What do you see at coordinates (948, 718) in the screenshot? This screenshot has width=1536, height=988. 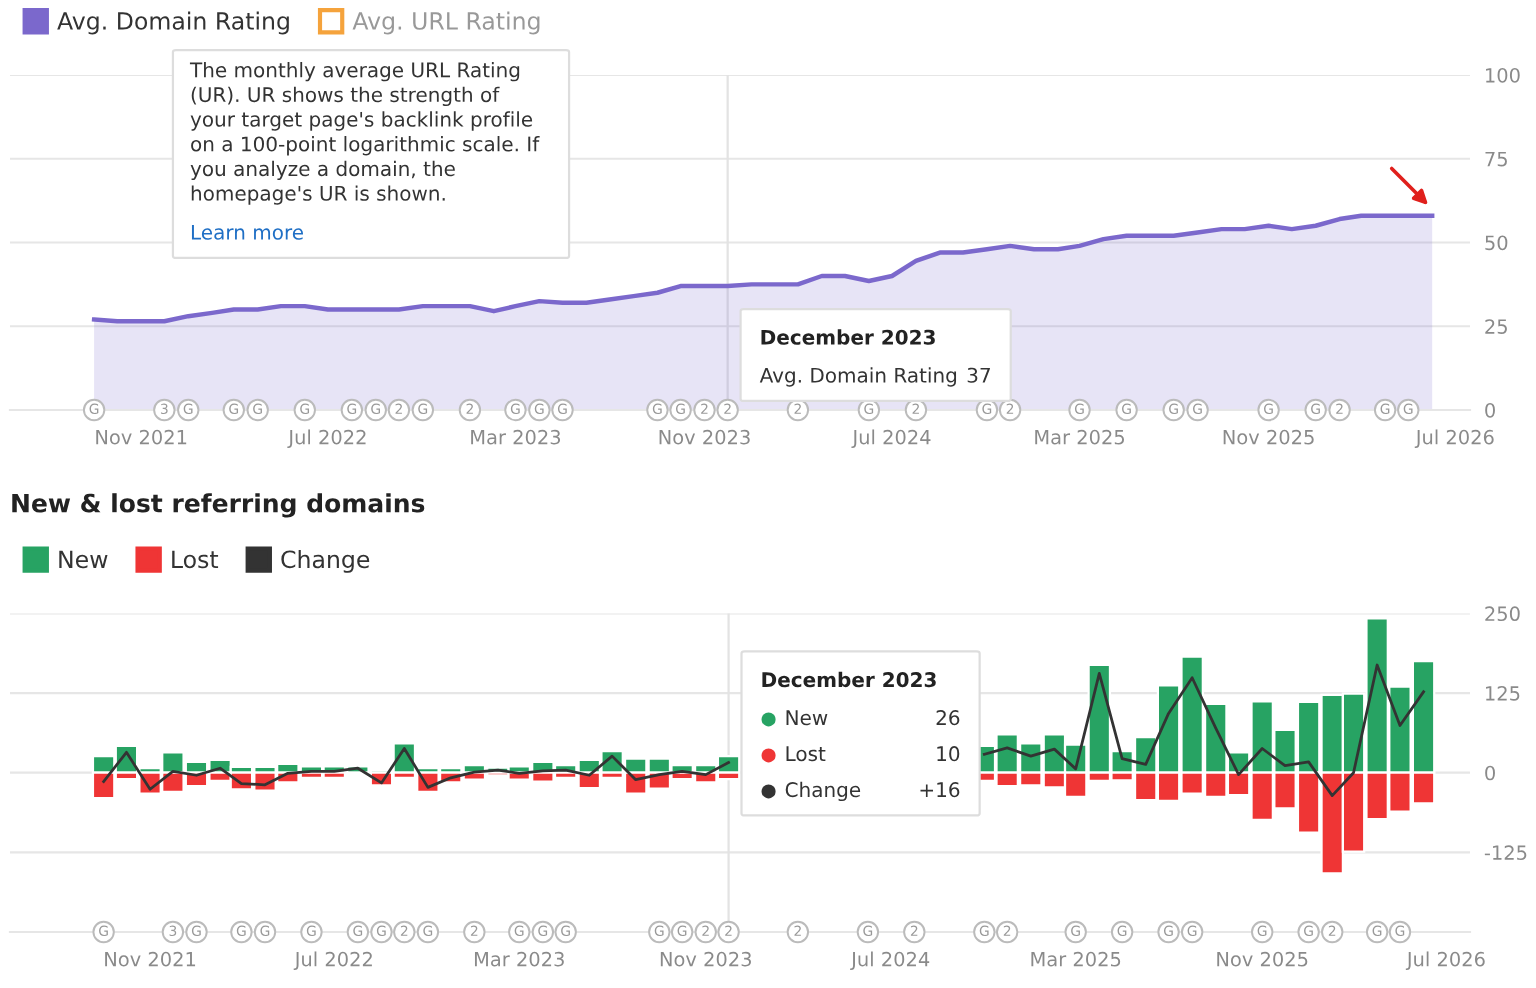 I see `annotation: 26` at bounding box center [948, 718].